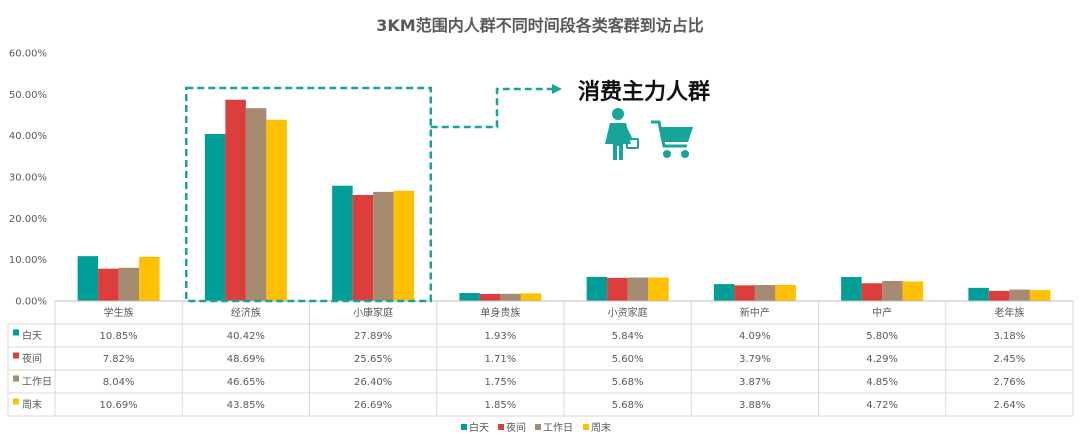 This screenshot has width=1080, height=447. Describe the element at coordinates (32, 404) in the screenshot. I see `row-series-name: 周末` at that location.